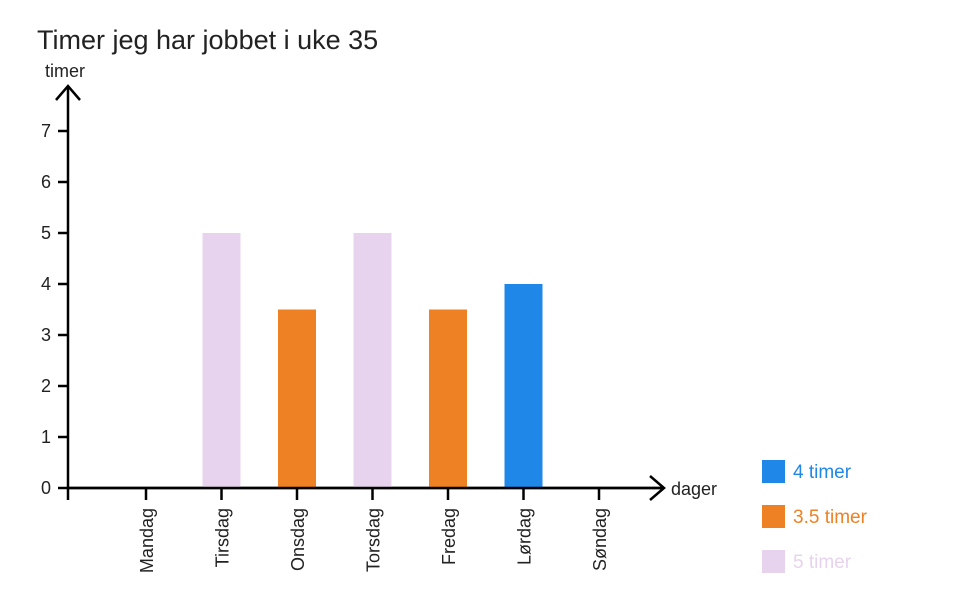 Image resolution: width=973 pixels, height=598 pixels. I want to click on x-tick-label: Lørdag, so click(525, 536).